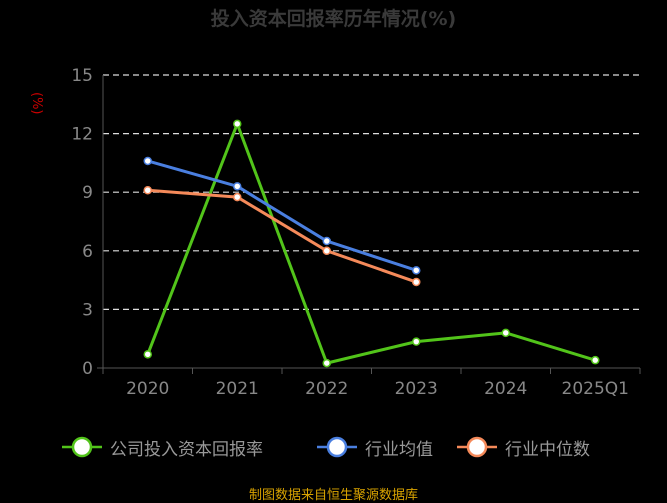 The height and width of the screenshot is (503, 667). What do you see at coordinates (87, 193) in the screenshot?
I see `y-tick-label: 9` at bounding box center [87, 193].